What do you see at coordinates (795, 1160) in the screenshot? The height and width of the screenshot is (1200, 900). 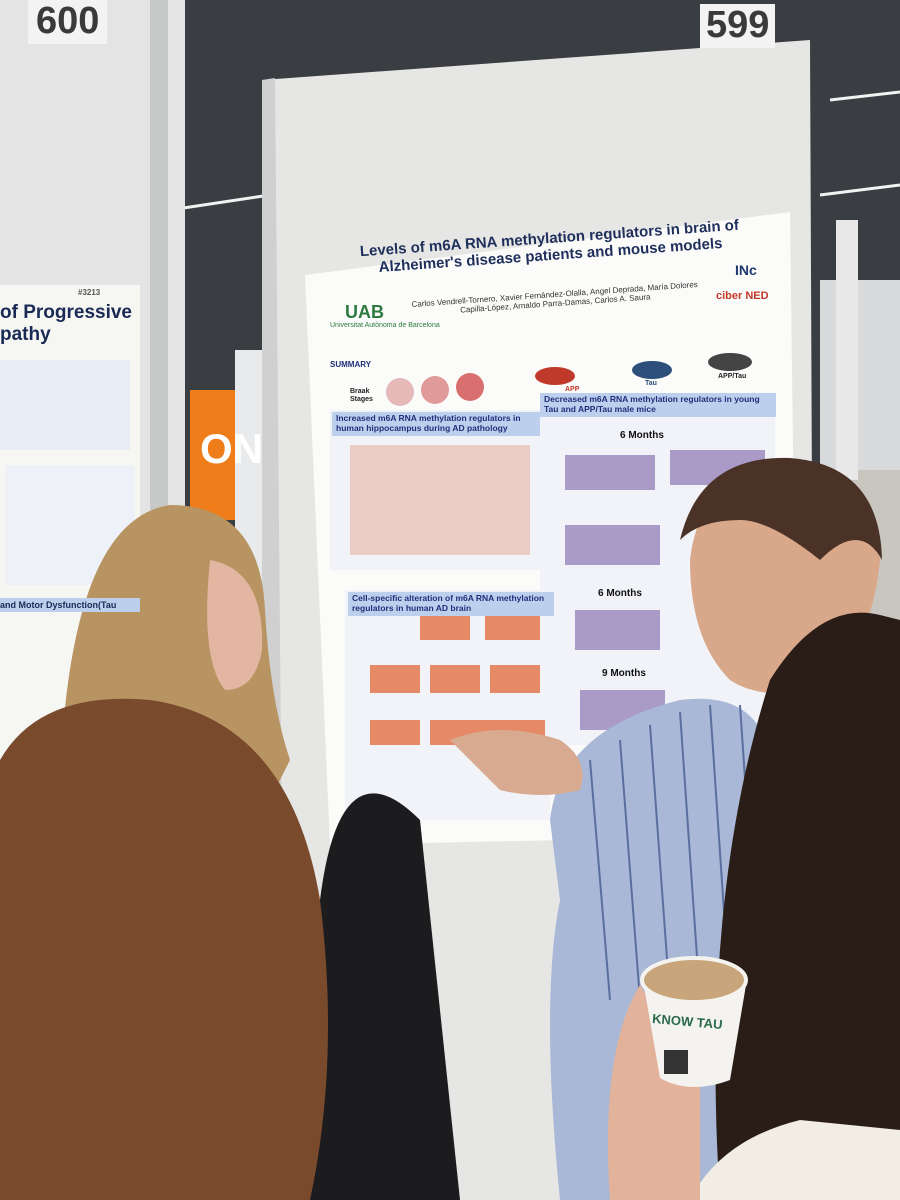 I see `person-white-top` at bounding box center [795, 1160].